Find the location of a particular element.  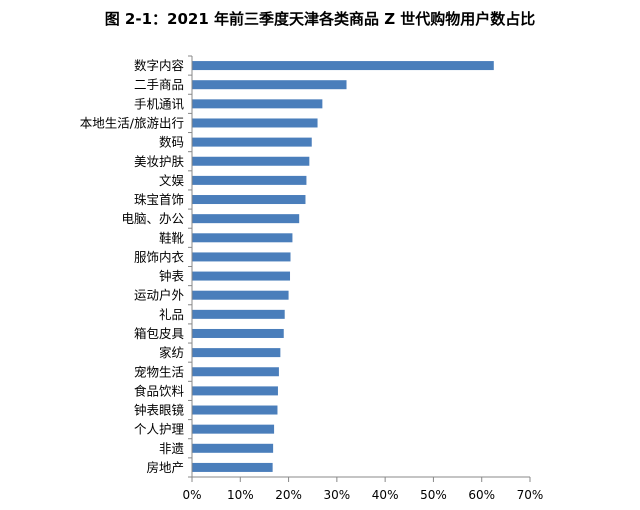

category-label: 礼品 is located at coordinates (171, 314).